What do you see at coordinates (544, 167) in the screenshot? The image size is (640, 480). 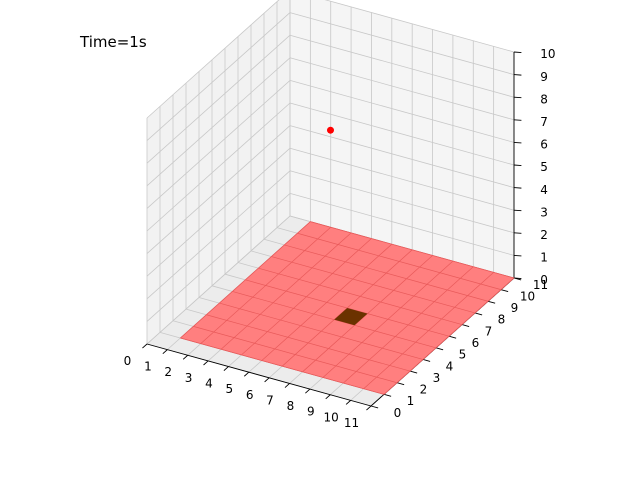 I see `z-tick-label: 5` at bounding box center [544, 167].